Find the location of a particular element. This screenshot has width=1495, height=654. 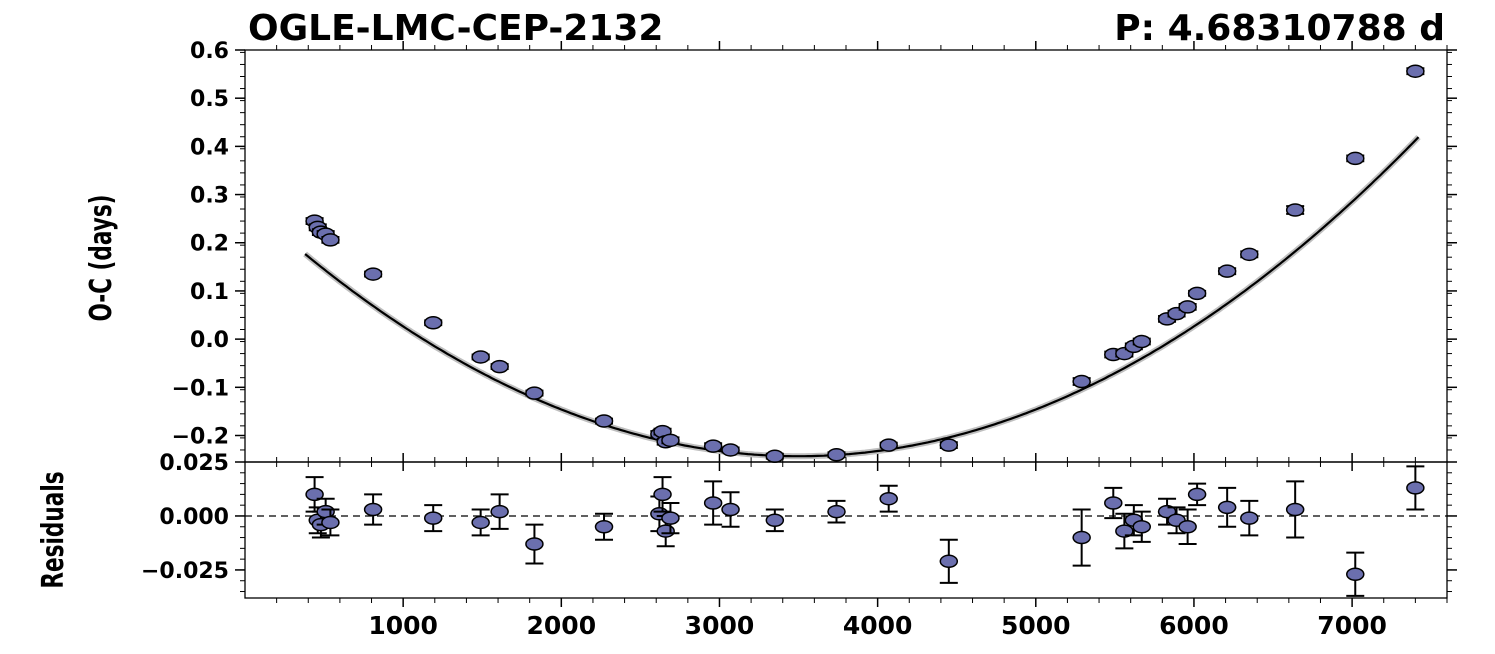

residuals-x-tick-label: 2000 is located at coordinates (562, 625).